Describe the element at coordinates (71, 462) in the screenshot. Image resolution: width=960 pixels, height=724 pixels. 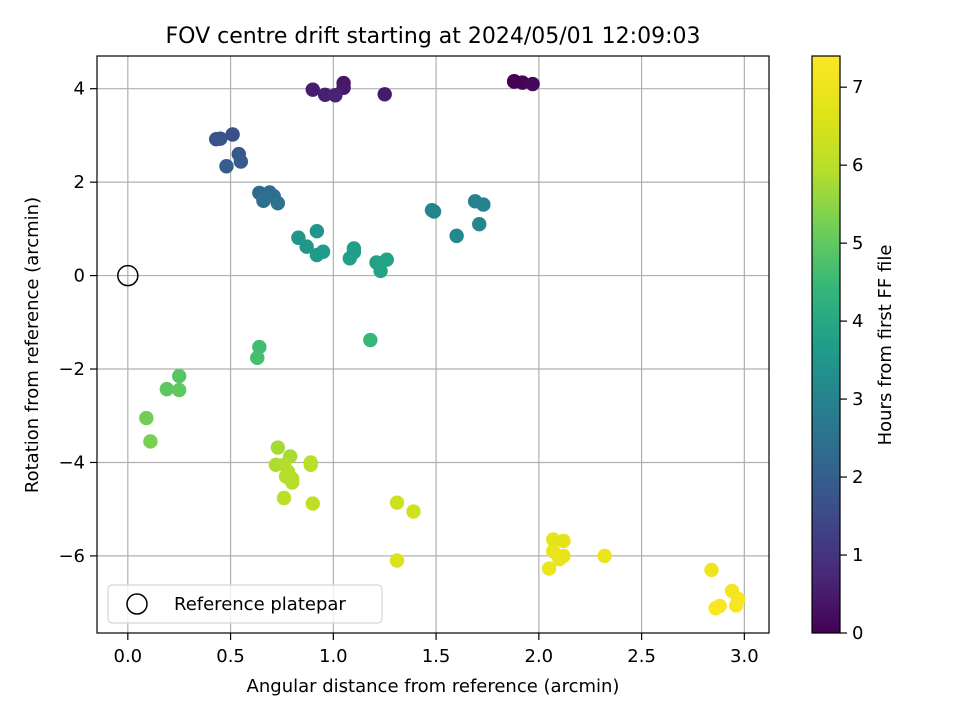
I see `y-tick-label: −4` at that location.